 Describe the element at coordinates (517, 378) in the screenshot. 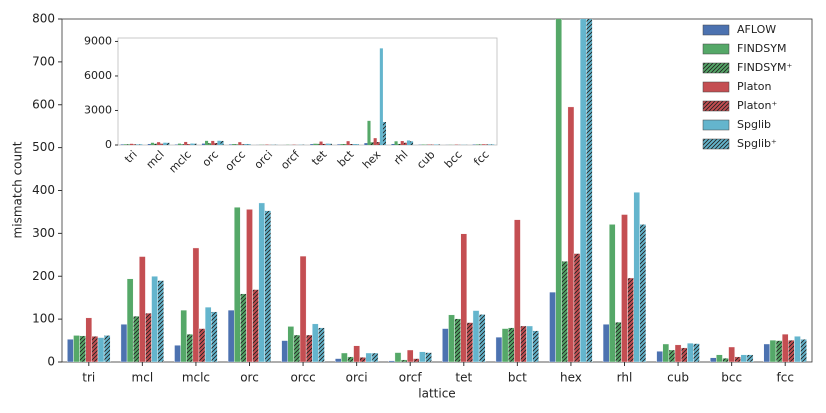

I see `x-tick-label: bct` at that location.